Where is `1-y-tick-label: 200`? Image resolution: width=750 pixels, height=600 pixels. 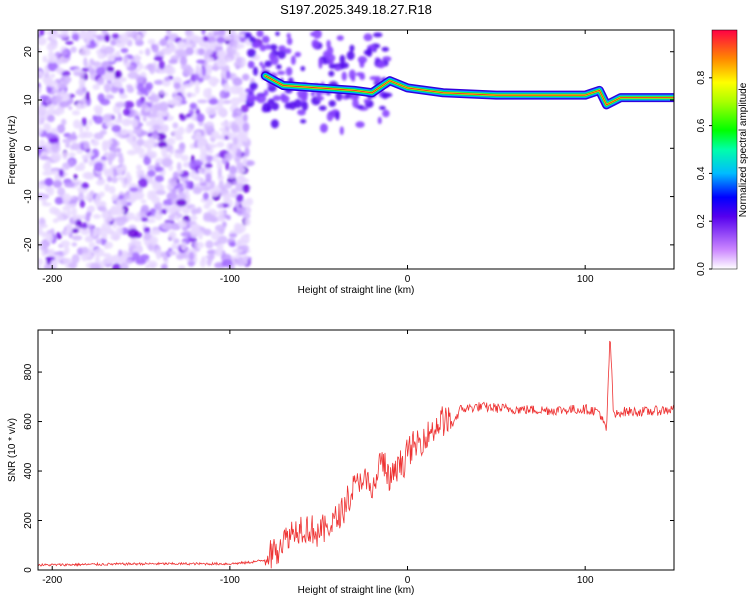 1-y-tick-label: 200 is located at coordinates (28, 520).